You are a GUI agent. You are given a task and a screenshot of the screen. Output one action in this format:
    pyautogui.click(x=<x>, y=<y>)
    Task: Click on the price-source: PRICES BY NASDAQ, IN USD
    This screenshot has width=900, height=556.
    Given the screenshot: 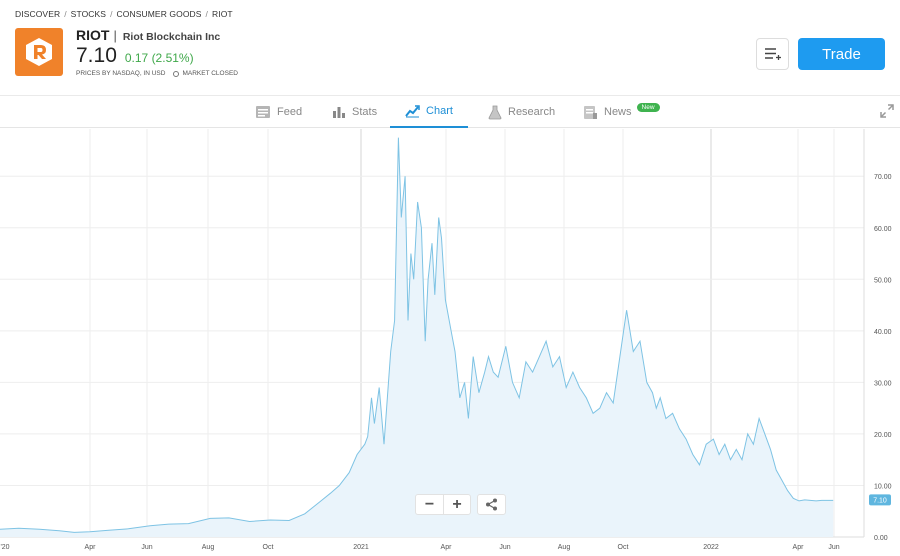 What is the action you would take?
    pyautogui.click(x=121, y=73)
    